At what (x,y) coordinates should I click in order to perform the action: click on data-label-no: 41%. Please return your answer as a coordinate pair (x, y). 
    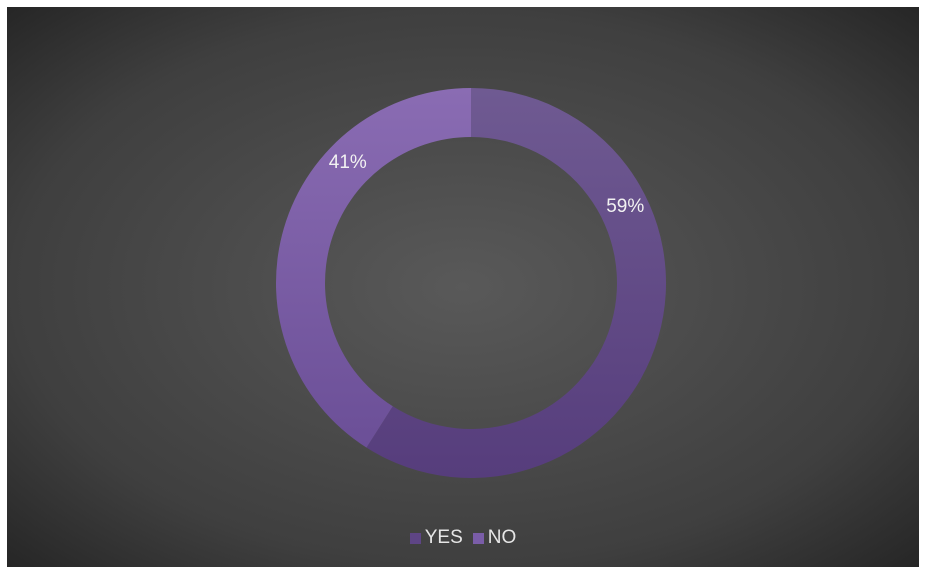
    Looking at the image, I should click on (348, 162).